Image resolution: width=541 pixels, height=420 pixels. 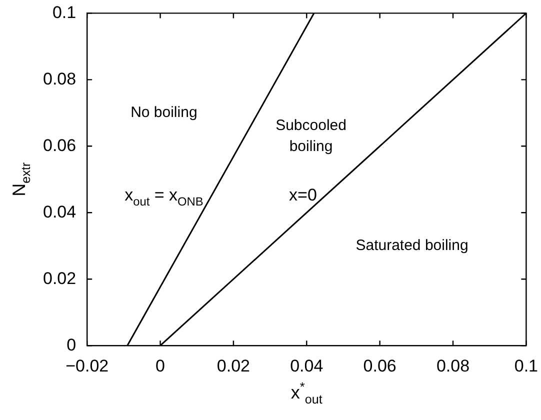 What do you see at coordinates (20, 179) in the screenshot?
I see `y-axis-title: Nextr` at bounding box center [20, 179].